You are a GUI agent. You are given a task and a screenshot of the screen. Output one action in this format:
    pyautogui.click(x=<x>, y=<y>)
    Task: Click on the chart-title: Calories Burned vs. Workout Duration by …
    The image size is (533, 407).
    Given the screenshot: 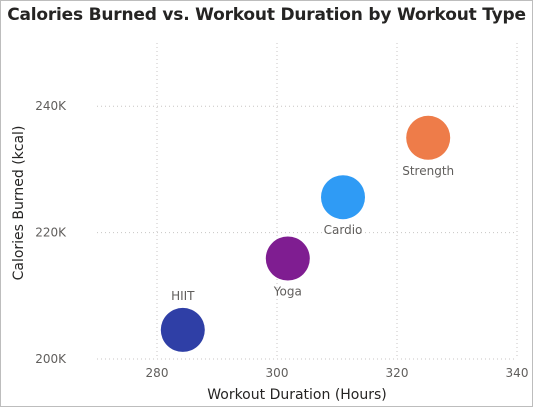 What is the action you would take?
    pyautogui.click(x=266, y=15)
    